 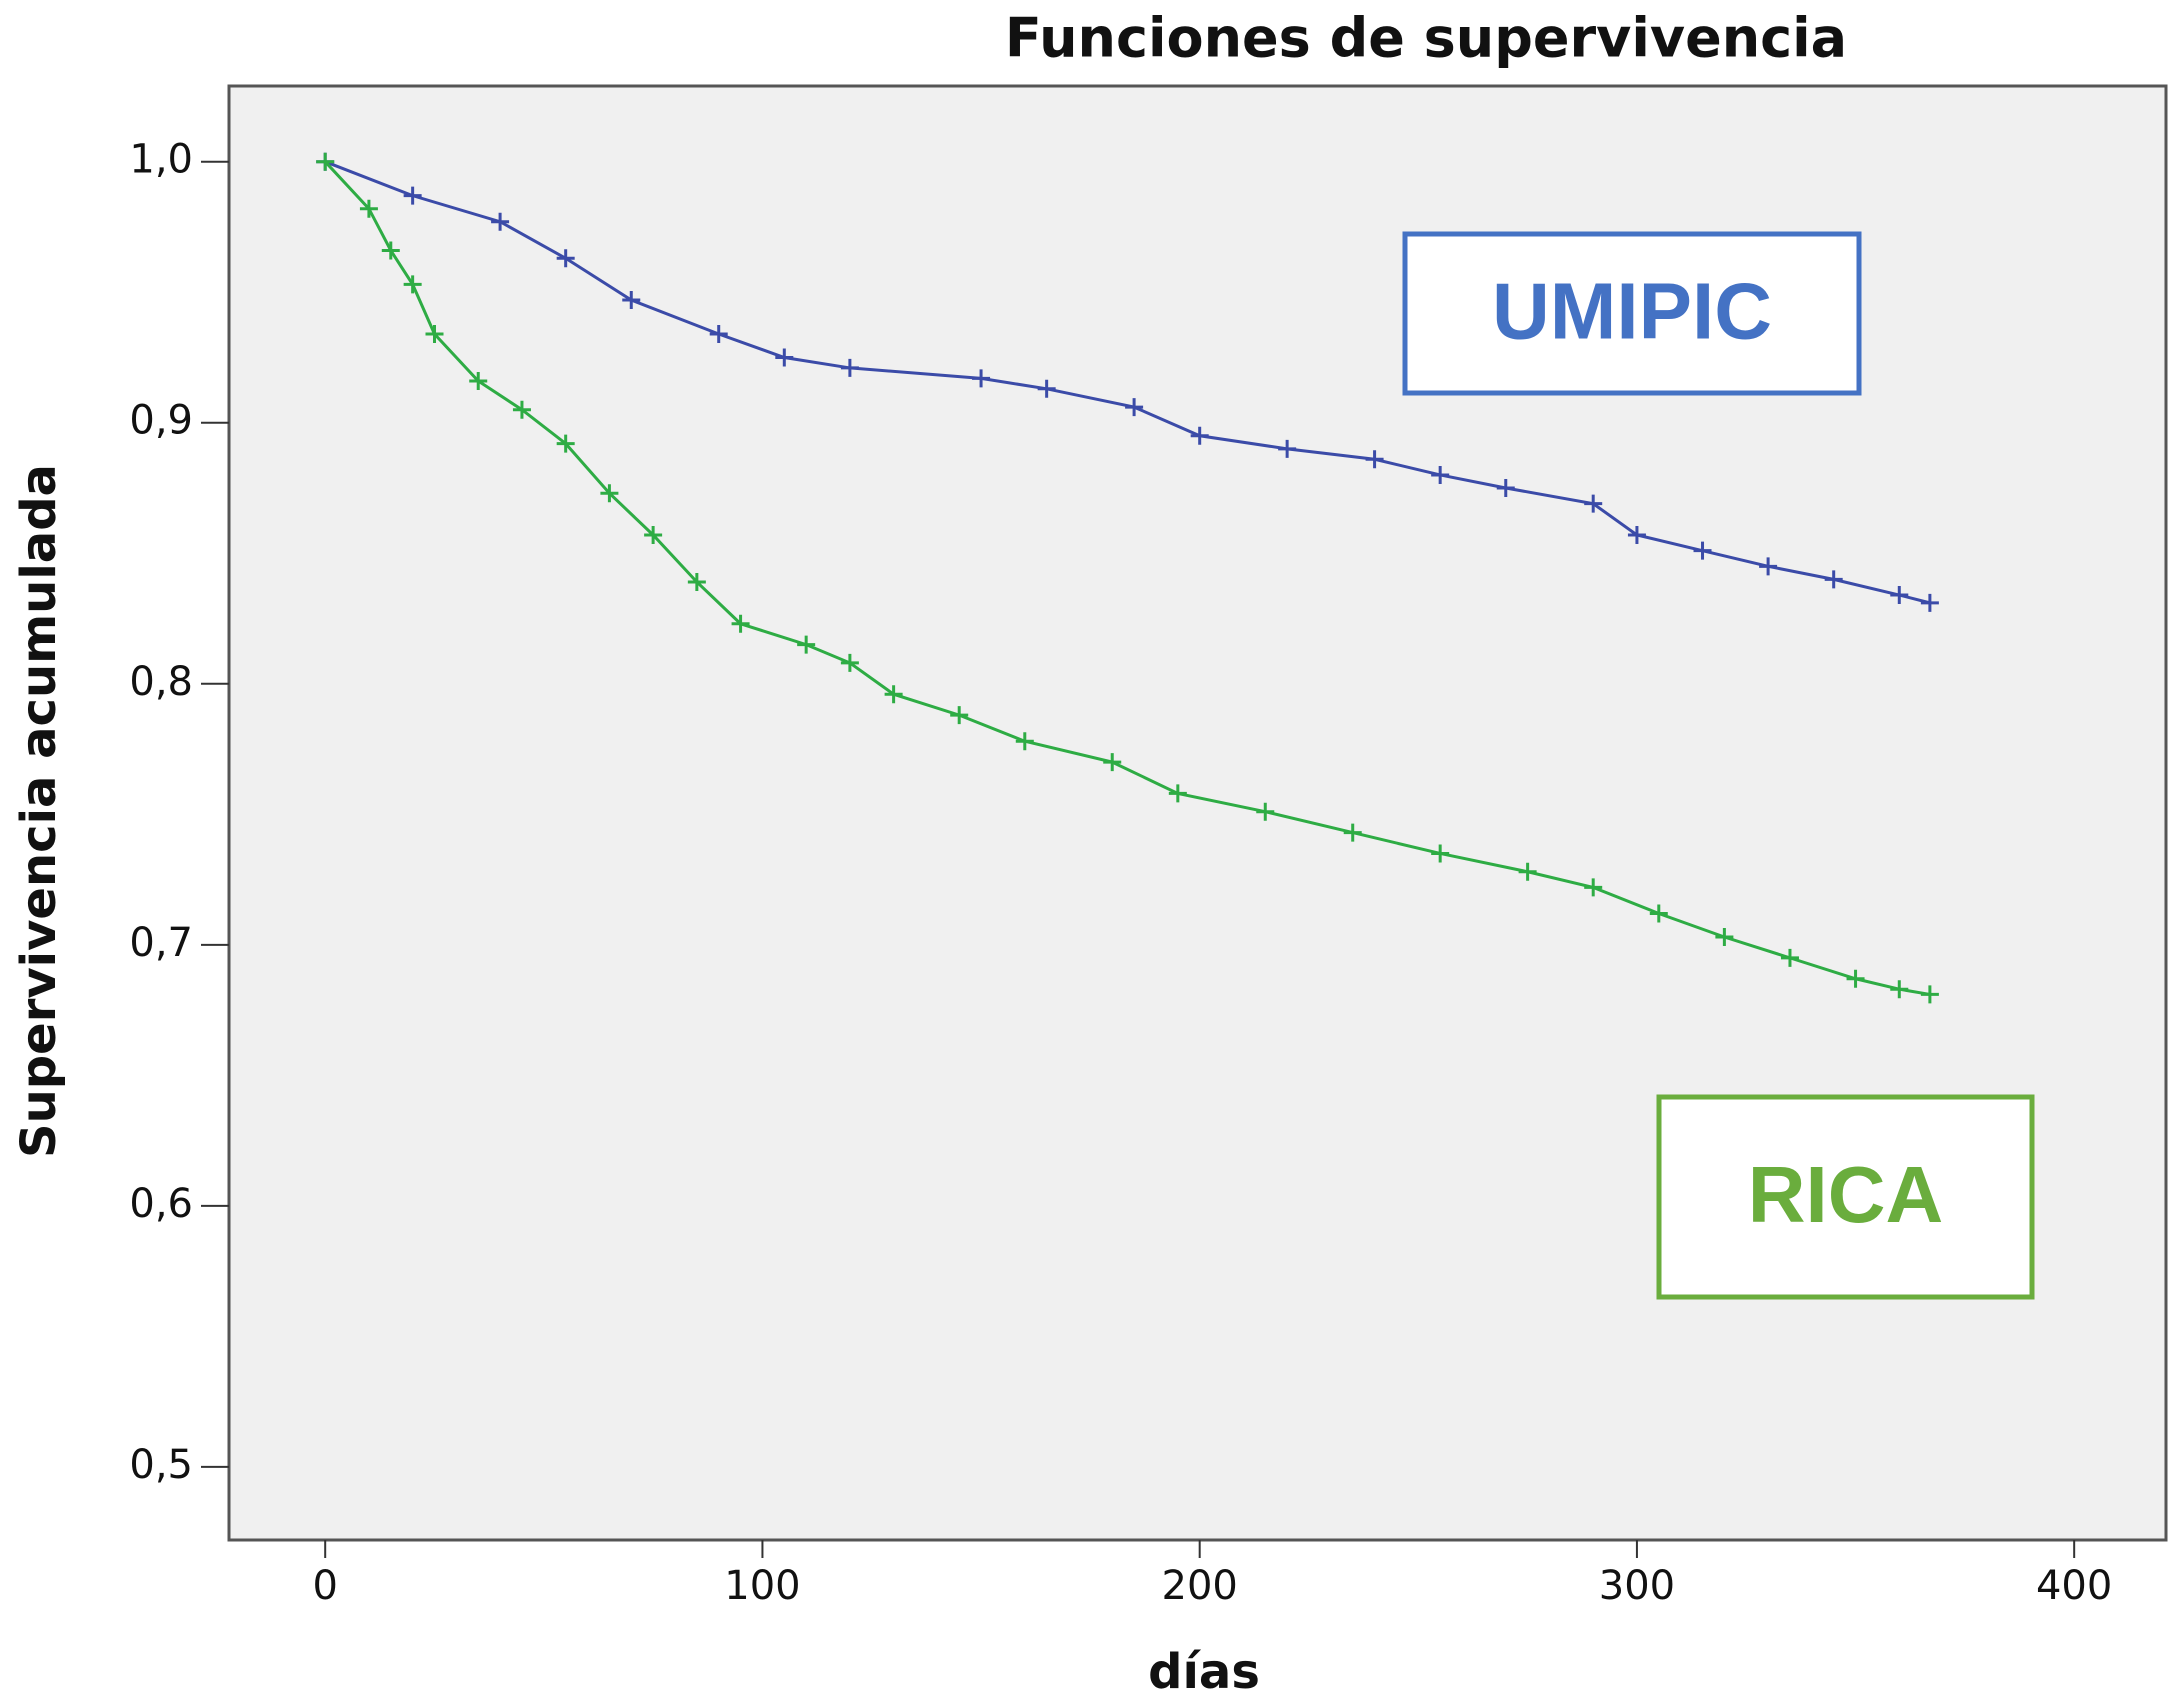 I want to click on y-tick-label: 0,9, so click(x=161, y=421).